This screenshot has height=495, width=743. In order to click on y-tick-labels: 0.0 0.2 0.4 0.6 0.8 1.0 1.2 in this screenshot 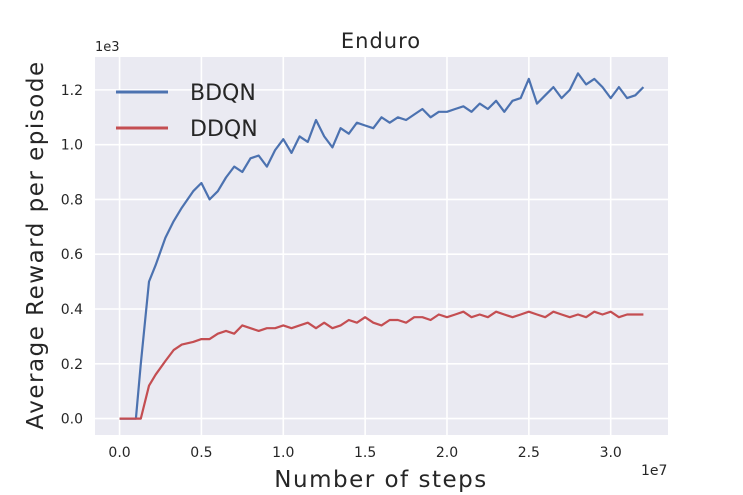, I will do `click(72, 255)`.